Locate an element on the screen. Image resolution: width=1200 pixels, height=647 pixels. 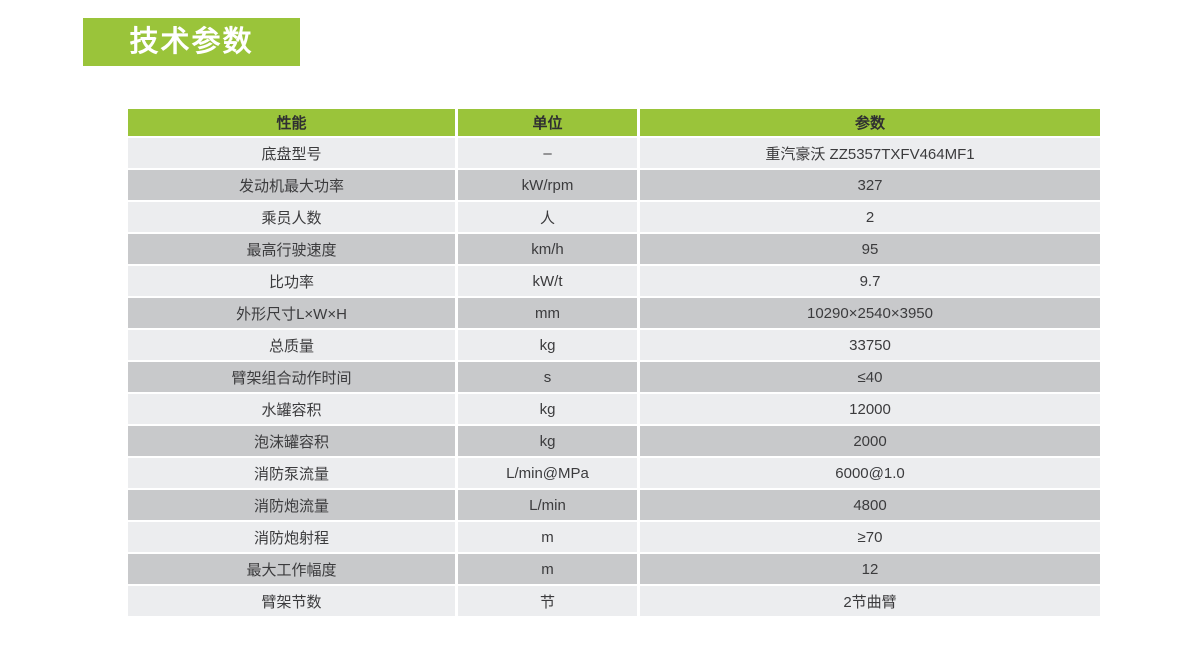
table-row: 底盘型号 – 重汽豪沃 ZZ5357TXFV464MF1 is located at coordinates (614, 154).